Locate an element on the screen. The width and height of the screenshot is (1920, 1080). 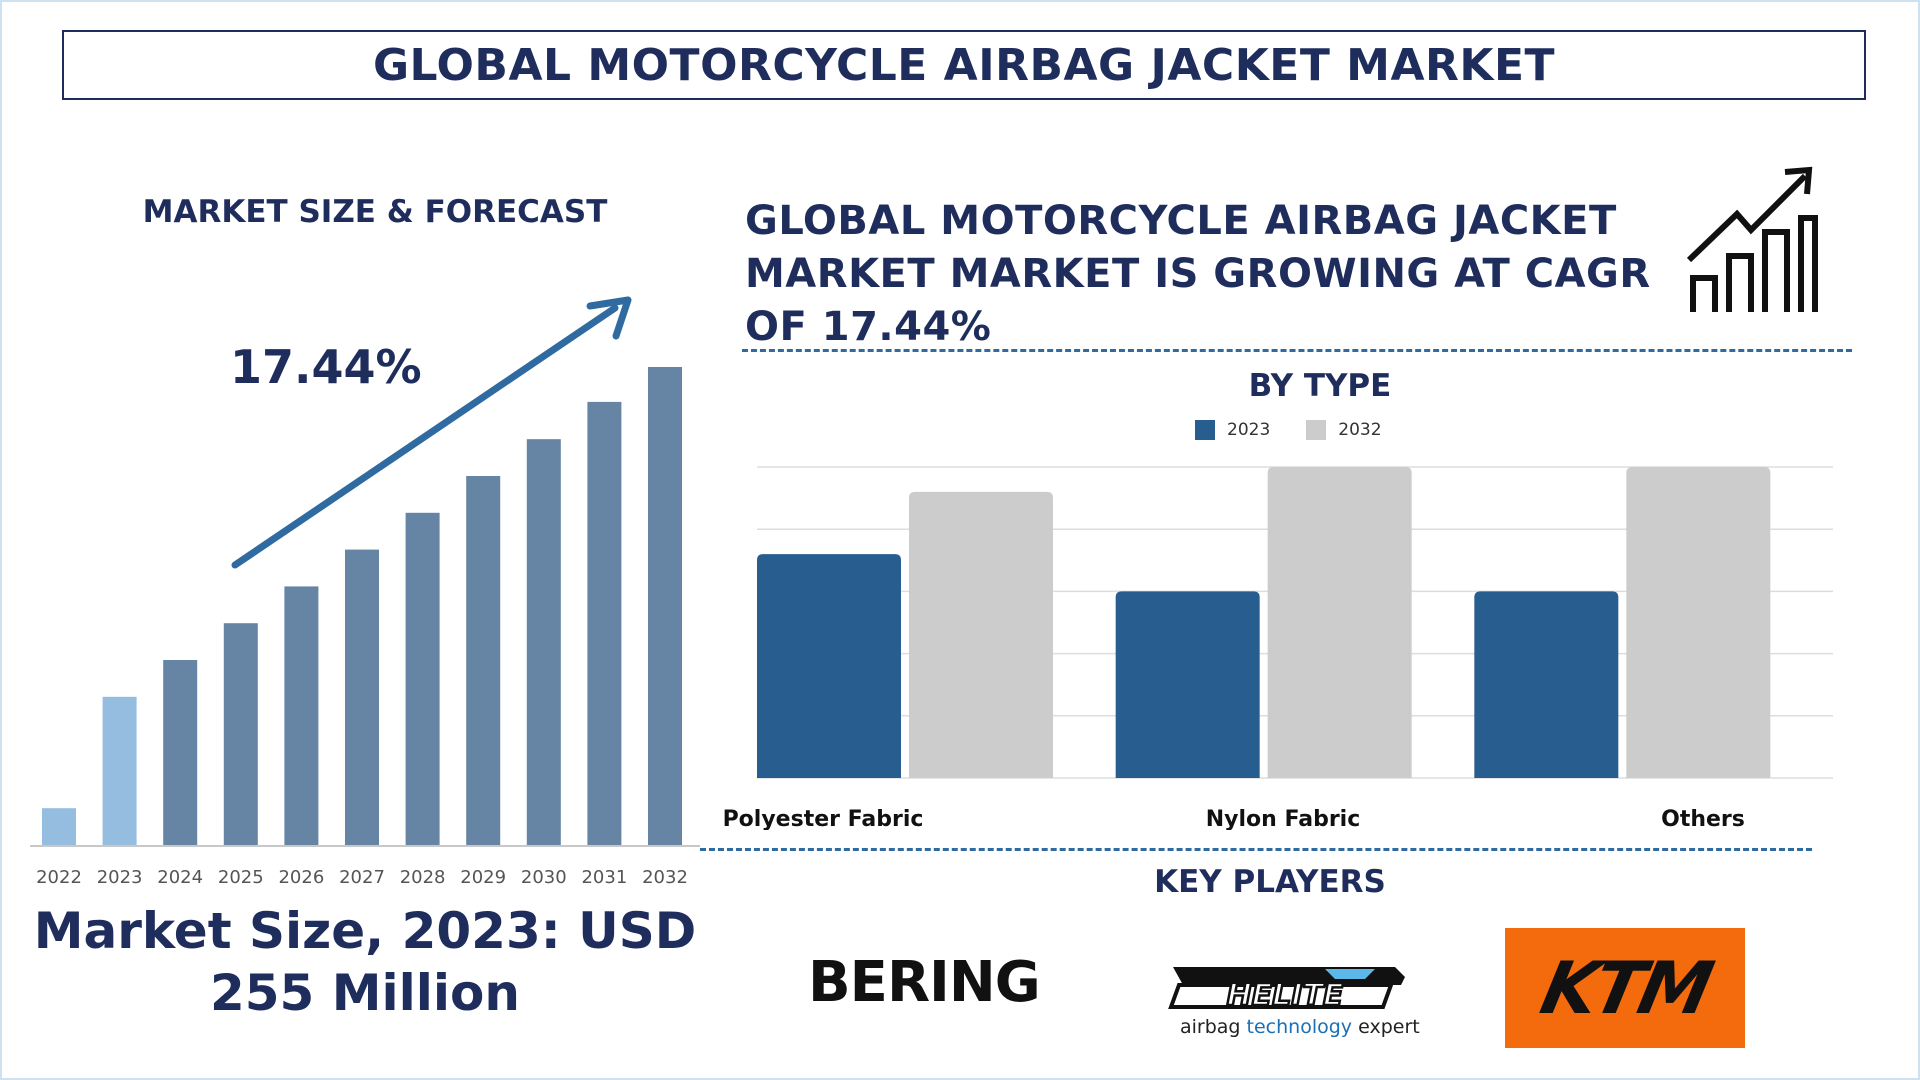
forecast-tick-label-2025: 2025 is located at coordinates (241, 877).